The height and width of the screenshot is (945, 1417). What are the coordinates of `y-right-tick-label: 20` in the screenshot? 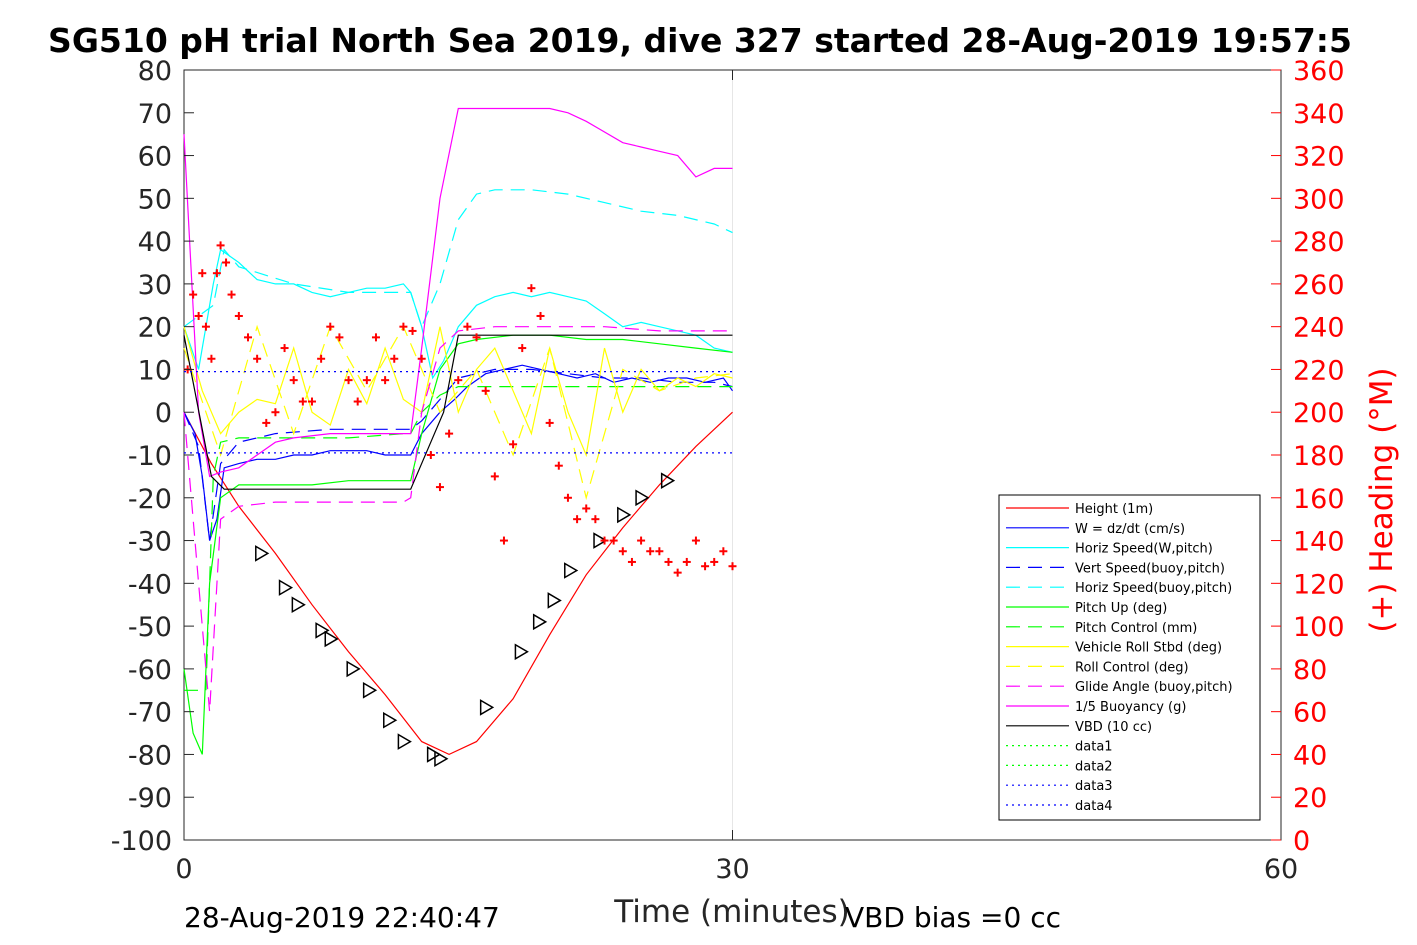 It's located at (1310, 798).